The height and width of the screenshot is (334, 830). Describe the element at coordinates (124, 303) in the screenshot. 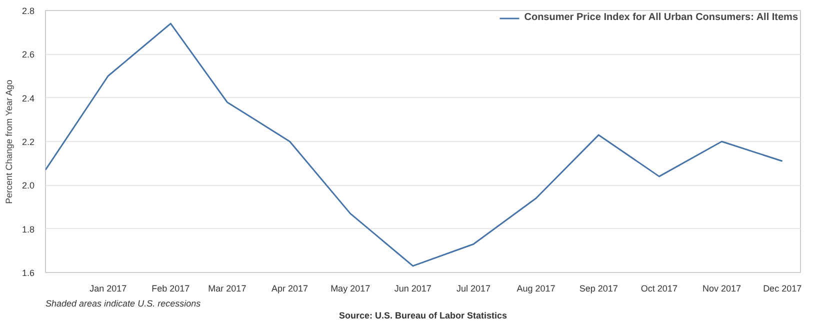

I see `text: Shaded areas indicate U.S. recessions` at that location.